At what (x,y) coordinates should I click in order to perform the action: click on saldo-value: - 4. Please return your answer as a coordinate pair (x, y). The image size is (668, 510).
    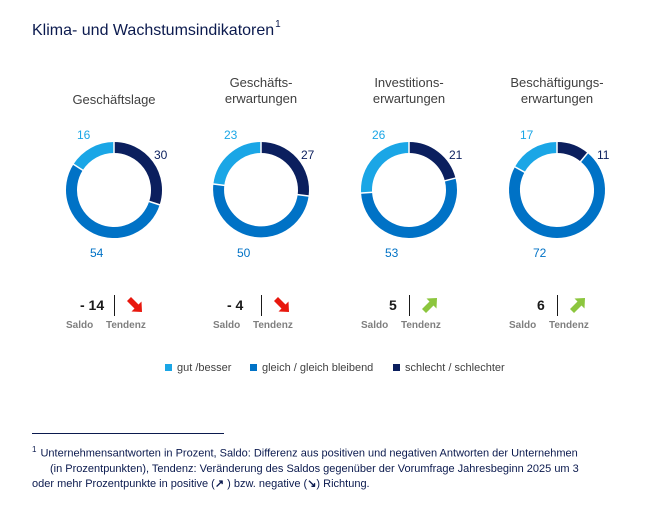
    Looking at the image, I should click on (235, 305).